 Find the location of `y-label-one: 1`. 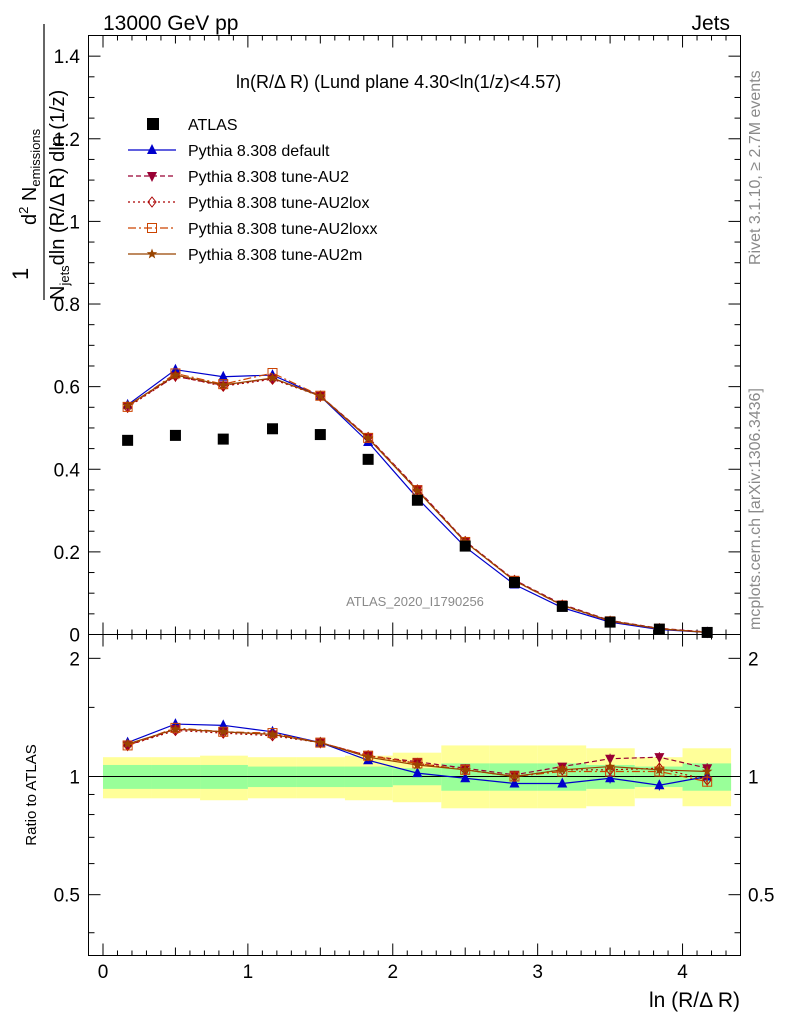

y-label-one: 1 is located at coordinates (20, 274).